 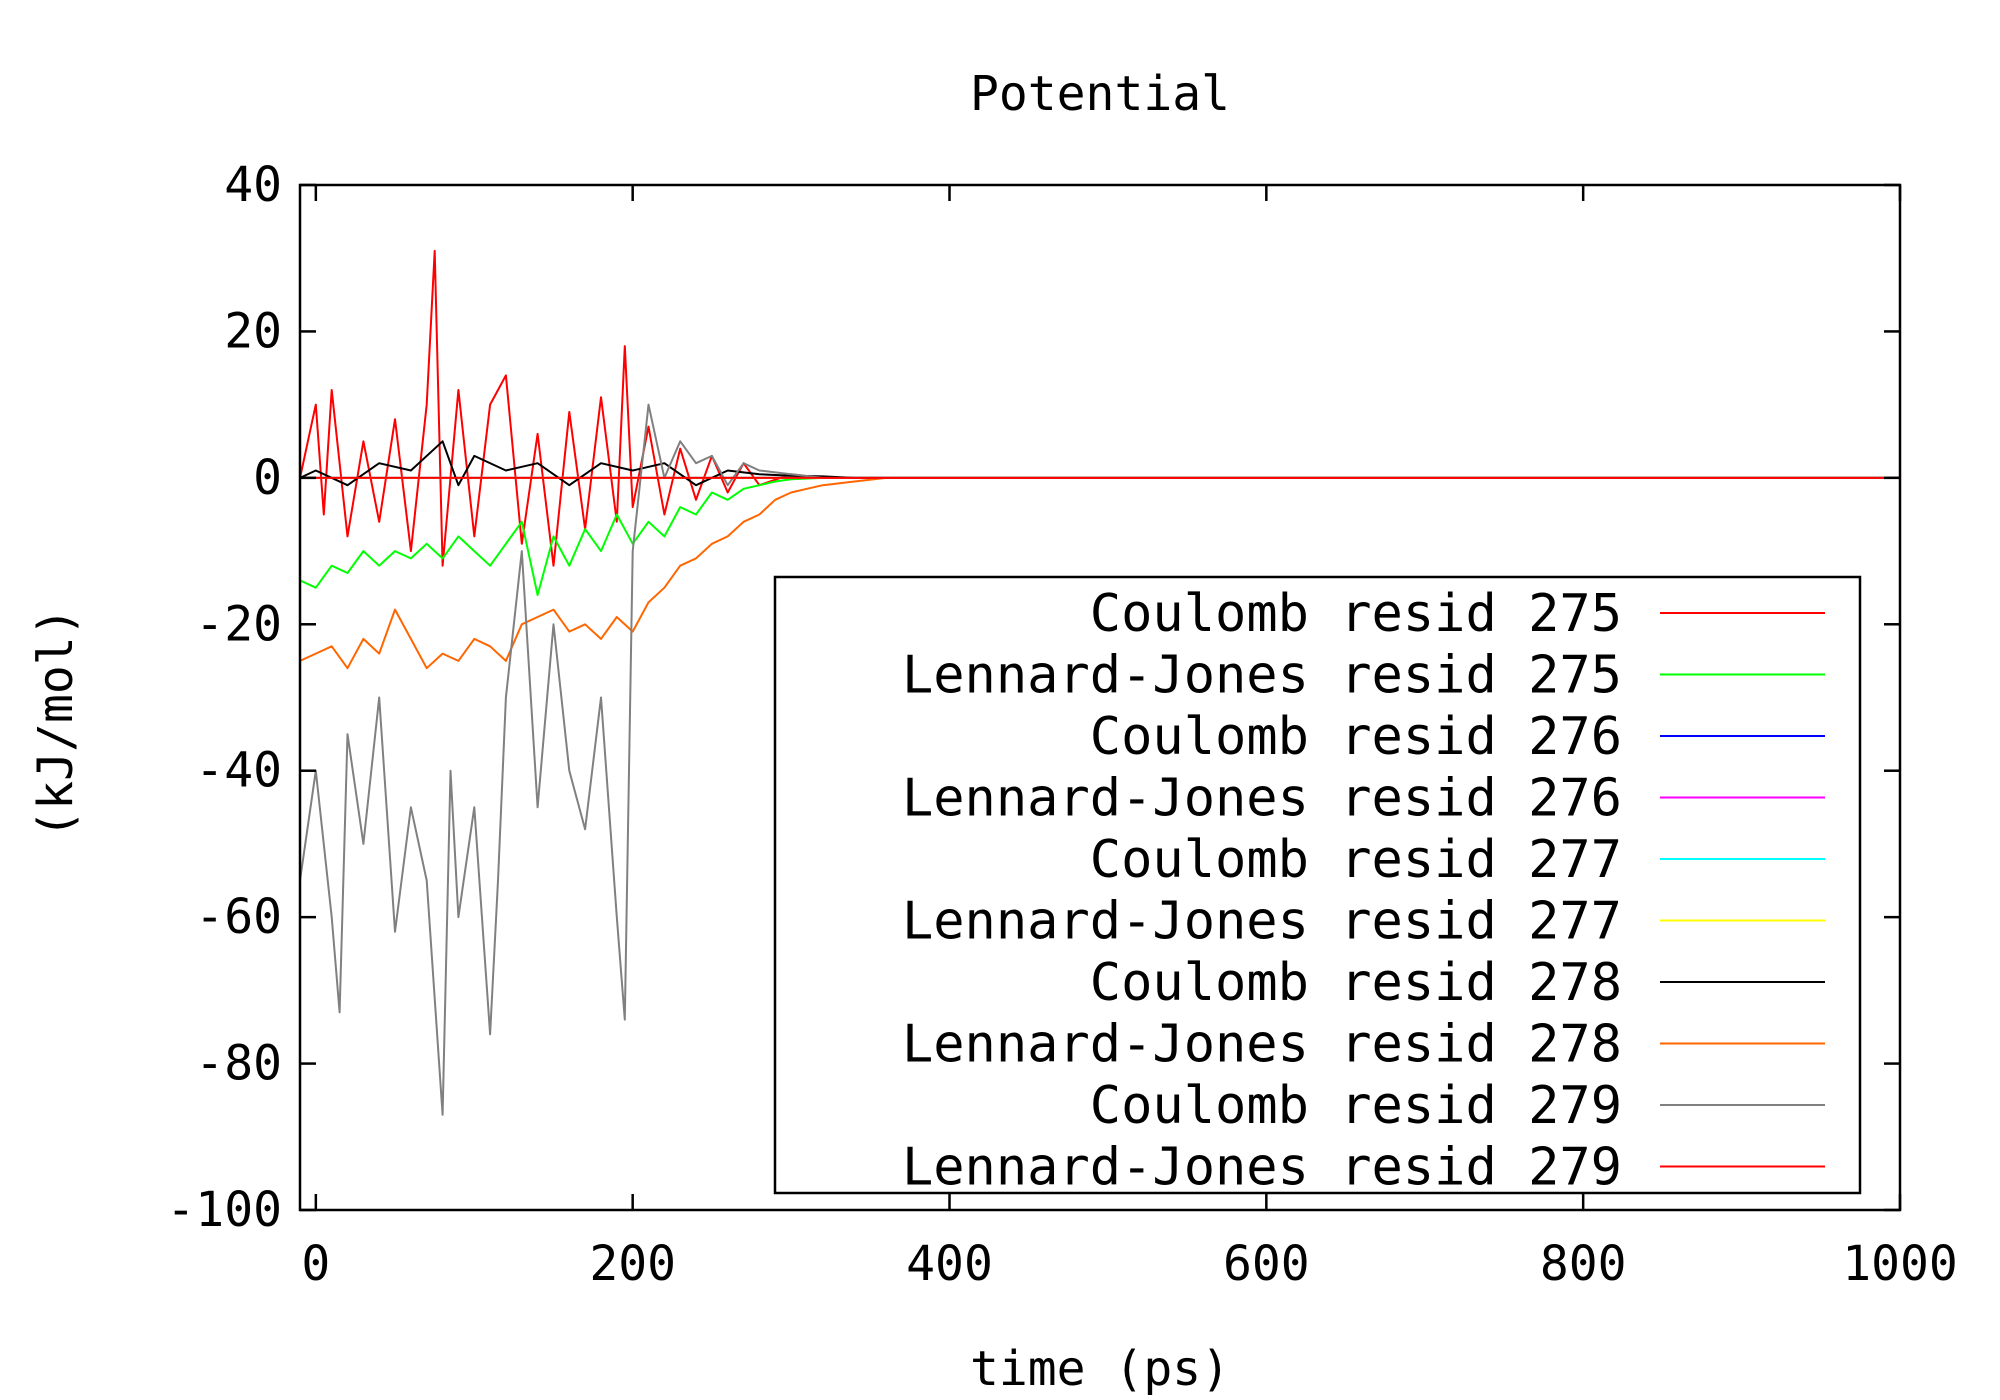 What do you see at coordinates (1356, 983) in the screenshot?
I see `legend-label: Coulomb resid 278` at bounding box center [1356, 983].